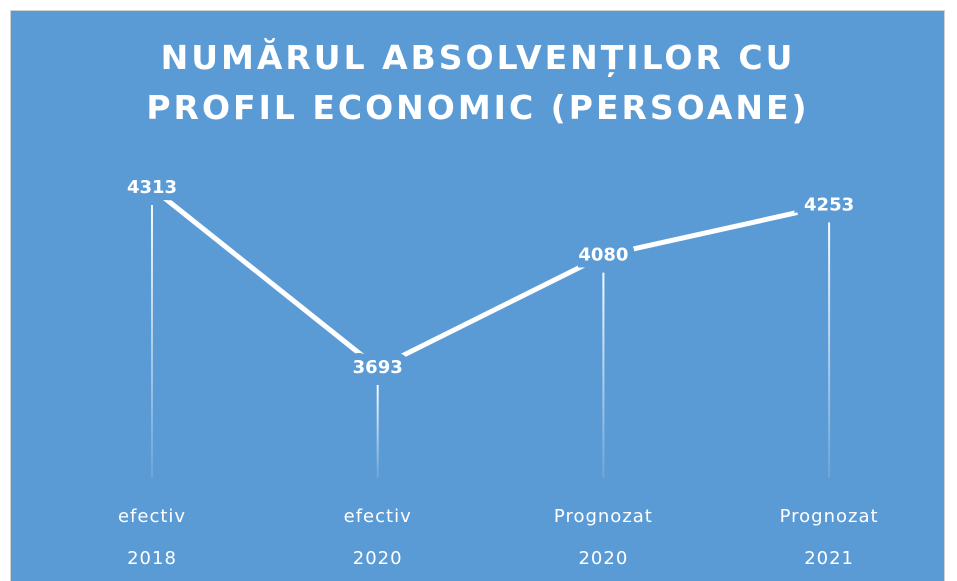 The height and width of the screenshot is (581, 957). I want to click on data-label: 4080, so click(603, 255).